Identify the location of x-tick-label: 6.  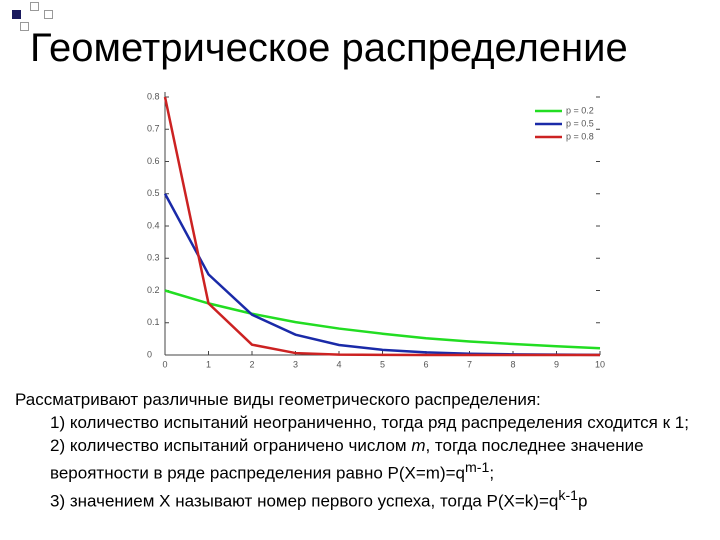
(425, 364).